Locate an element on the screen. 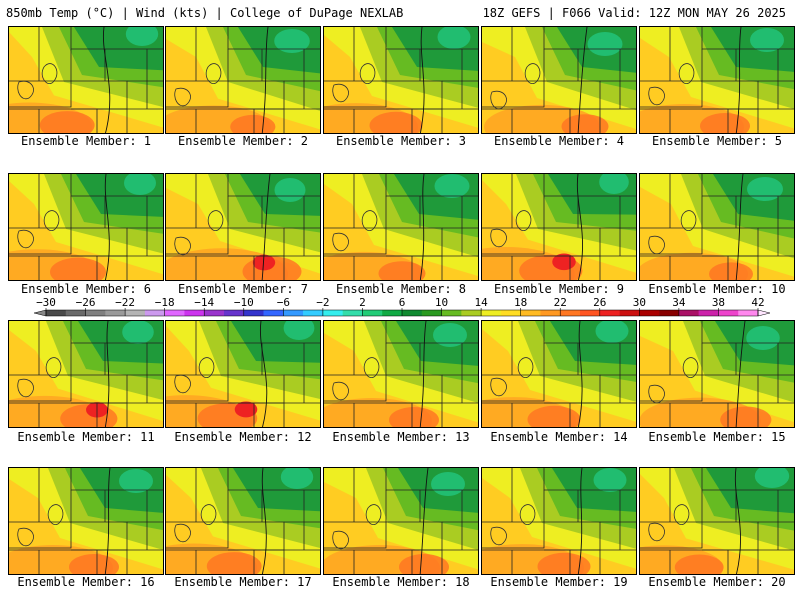  ensemble-member-label: Ensemble Member: 15 is located at coordinates (717, 437).